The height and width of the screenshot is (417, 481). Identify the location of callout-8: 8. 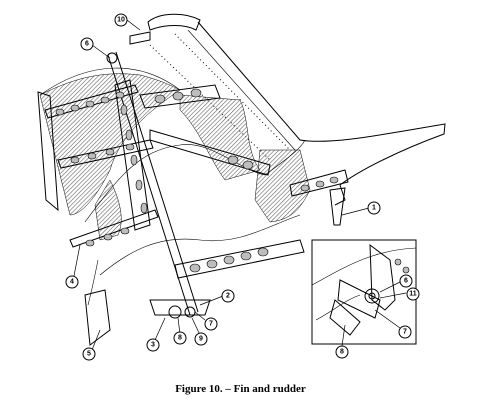
(180, 338).